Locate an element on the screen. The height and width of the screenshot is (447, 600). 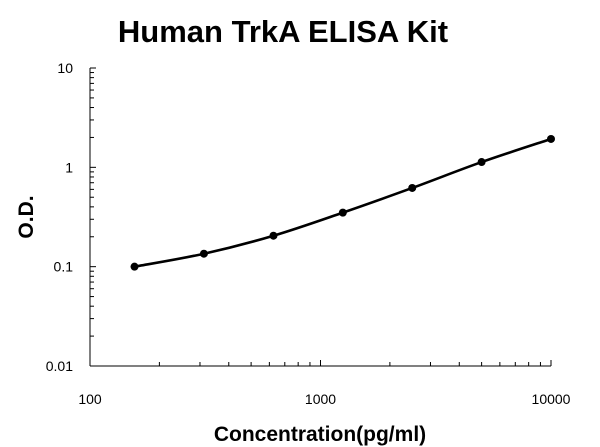
x-tick-label: 100 is located at coordinates (90, 399).